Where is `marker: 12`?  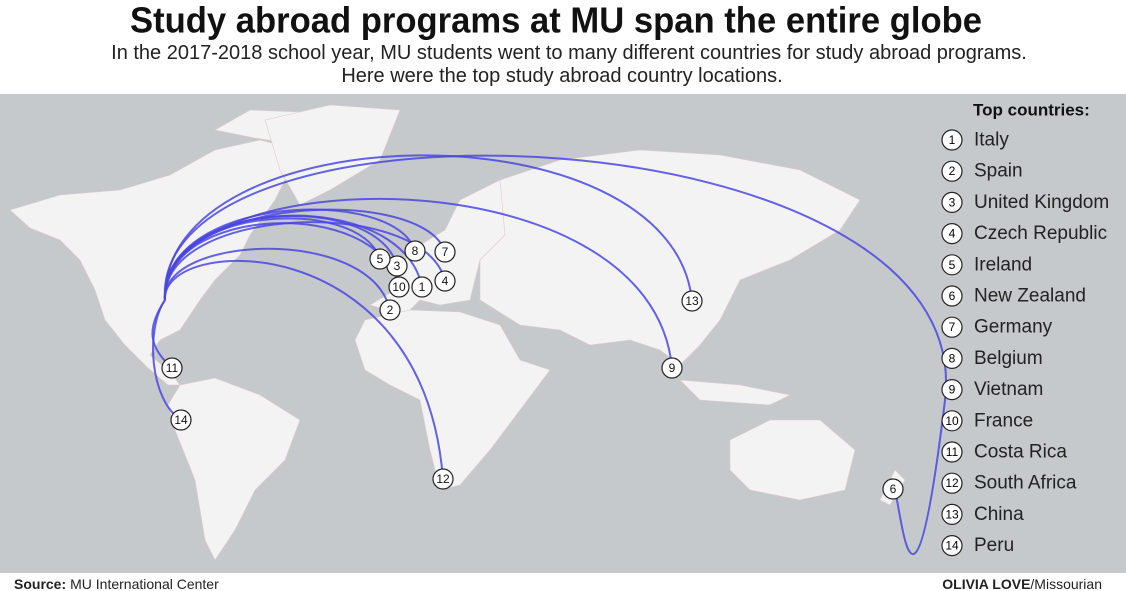 marker: 12 is located at coordinates (443, 479).